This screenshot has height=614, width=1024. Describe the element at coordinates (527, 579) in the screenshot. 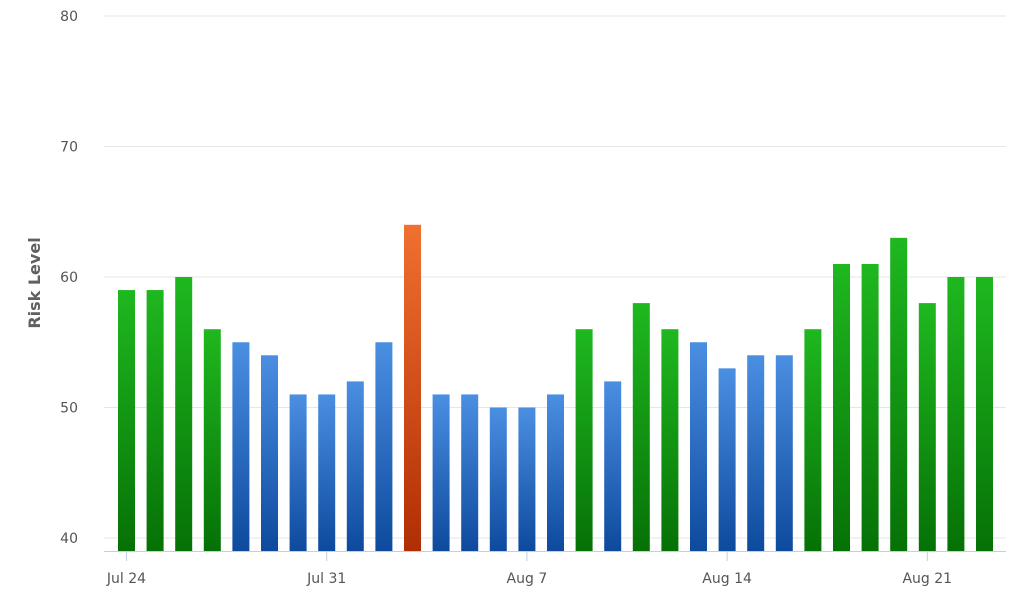

I see `x-tick-label: Aug 7` at that location.